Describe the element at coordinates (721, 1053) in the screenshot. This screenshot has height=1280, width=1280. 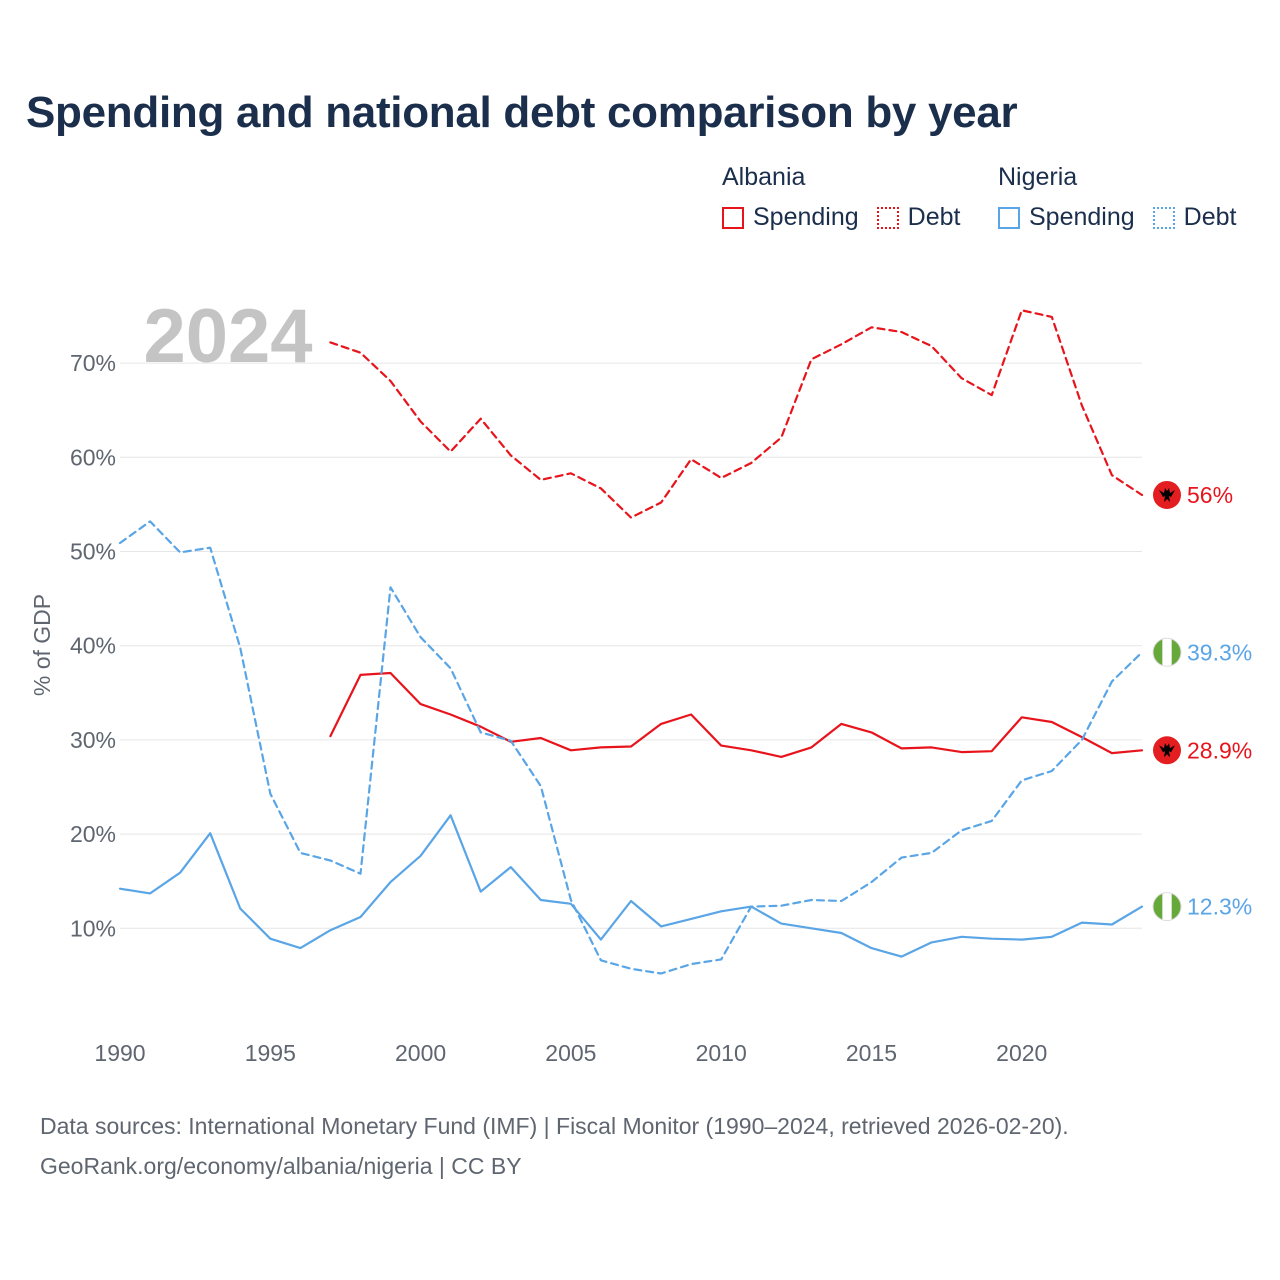
I see `x-tick-label: 2010` at that location.